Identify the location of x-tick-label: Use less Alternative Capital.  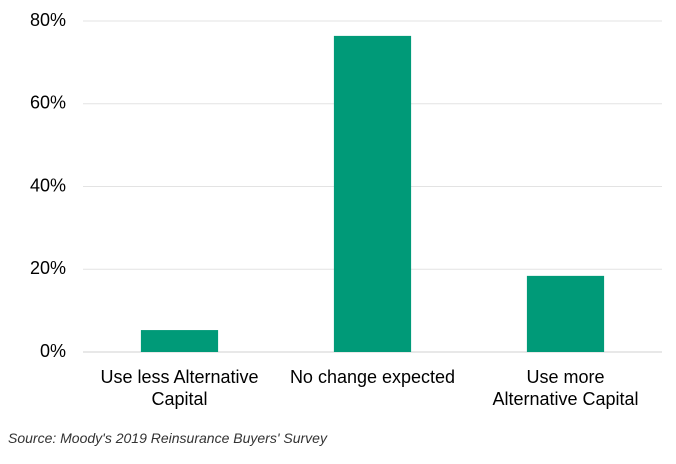
(179, 388).